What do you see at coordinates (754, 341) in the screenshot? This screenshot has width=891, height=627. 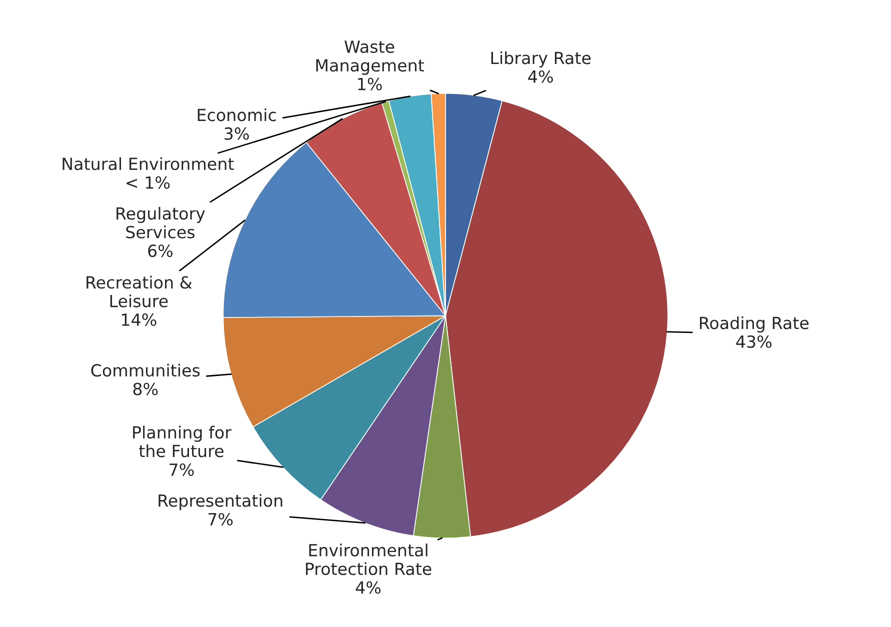 I see `data-label: 43%` at bounding box center [754, 341].